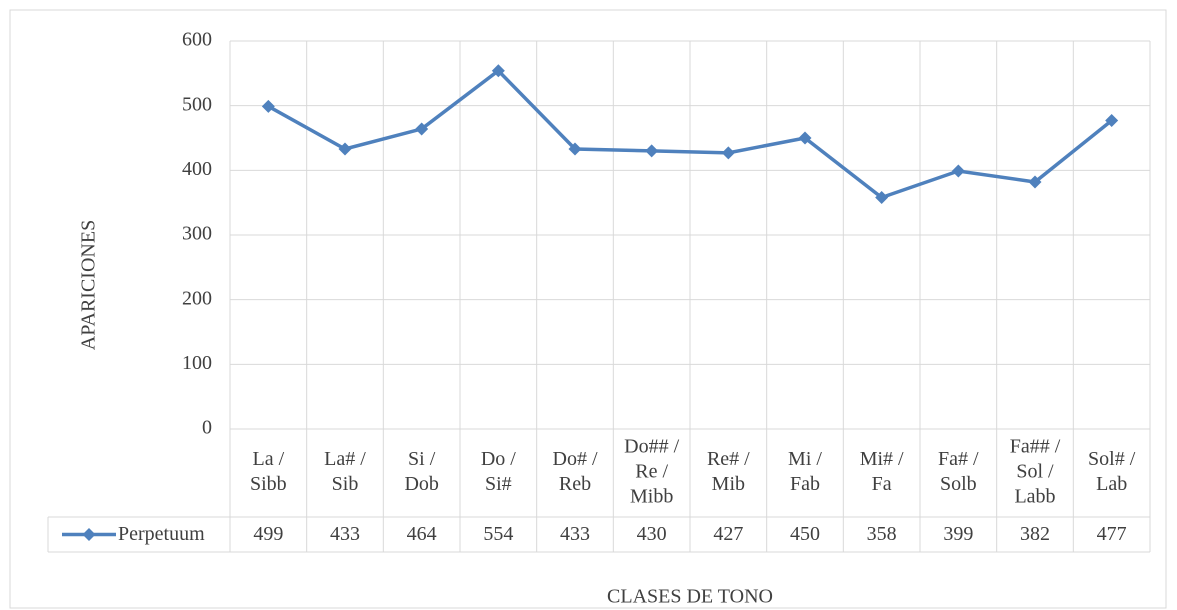 The image size is (1177, 610). I want to click on x-tick-label: Si /, so click(422, 459).